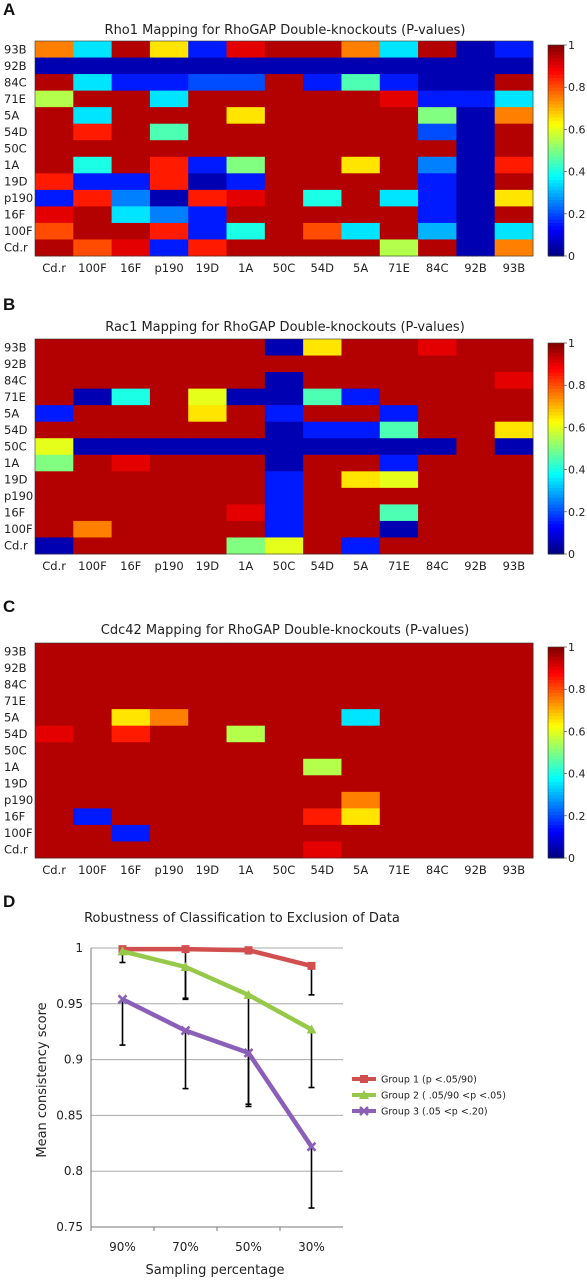  I want to click on row-label: 54D, so click(16, 132).